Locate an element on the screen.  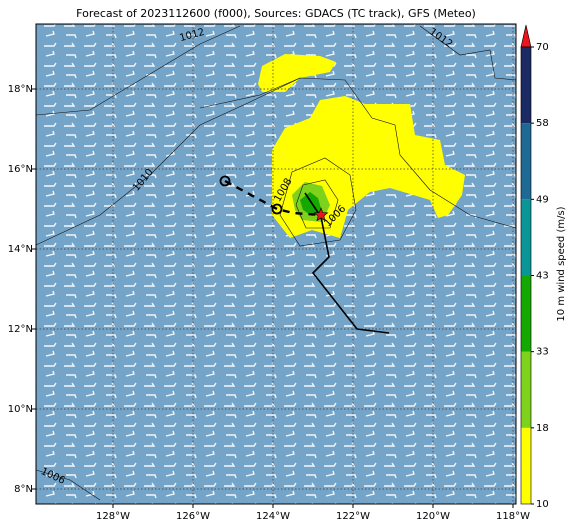
y-tick-label: 8°N is located at coordinates (23, 489).